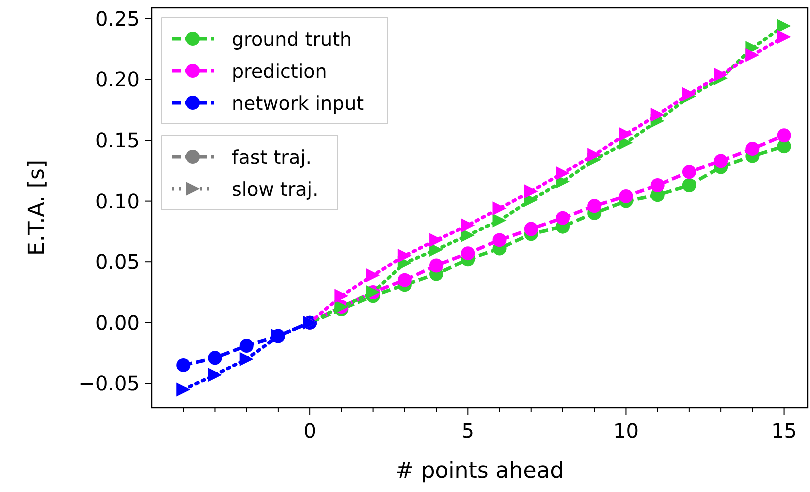 This screenshot has height=492, width=810. I want to click on legend-label: prediction, so click(280, 72).